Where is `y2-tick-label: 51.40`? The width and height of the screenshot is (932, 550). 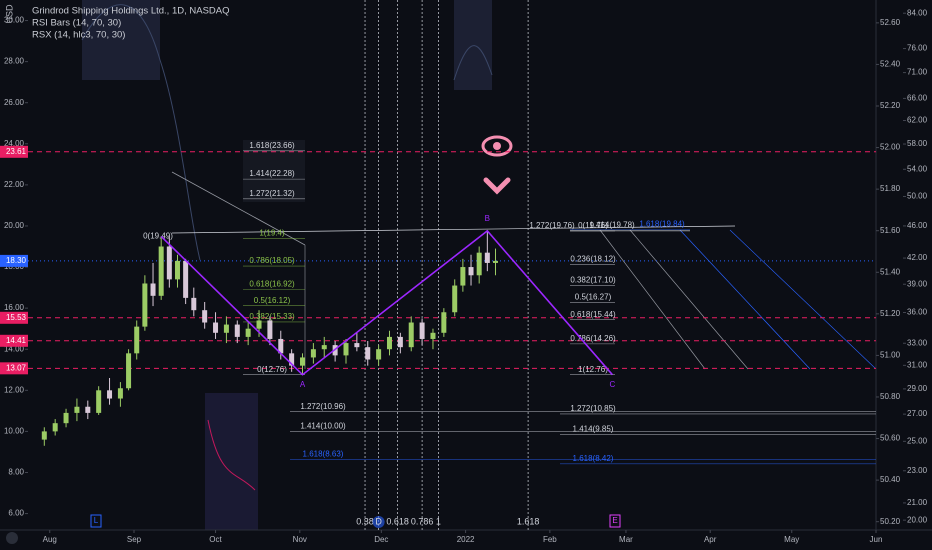 y2-tick-label: 51.40 is located at coordinates (890, 271).